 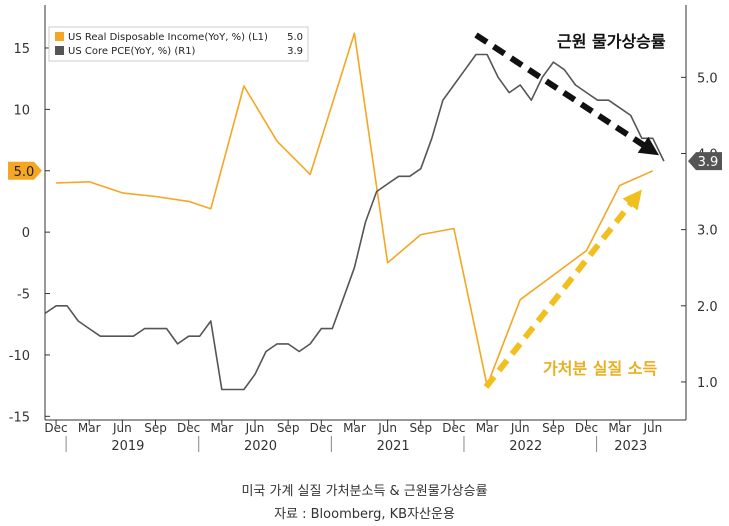 I want to click on annotation-core-pce: 근원 물가상승률, so click(x=611, y=41).